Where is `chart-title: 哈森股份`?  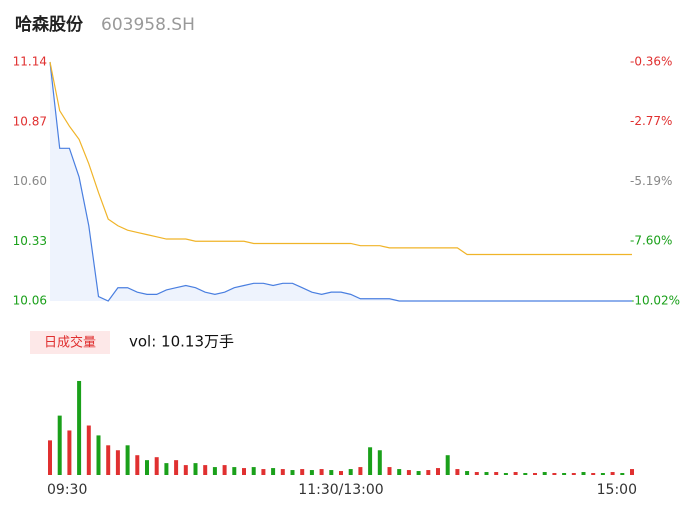 chart-title: 哈森股份 is located at coordinates (49, 24).